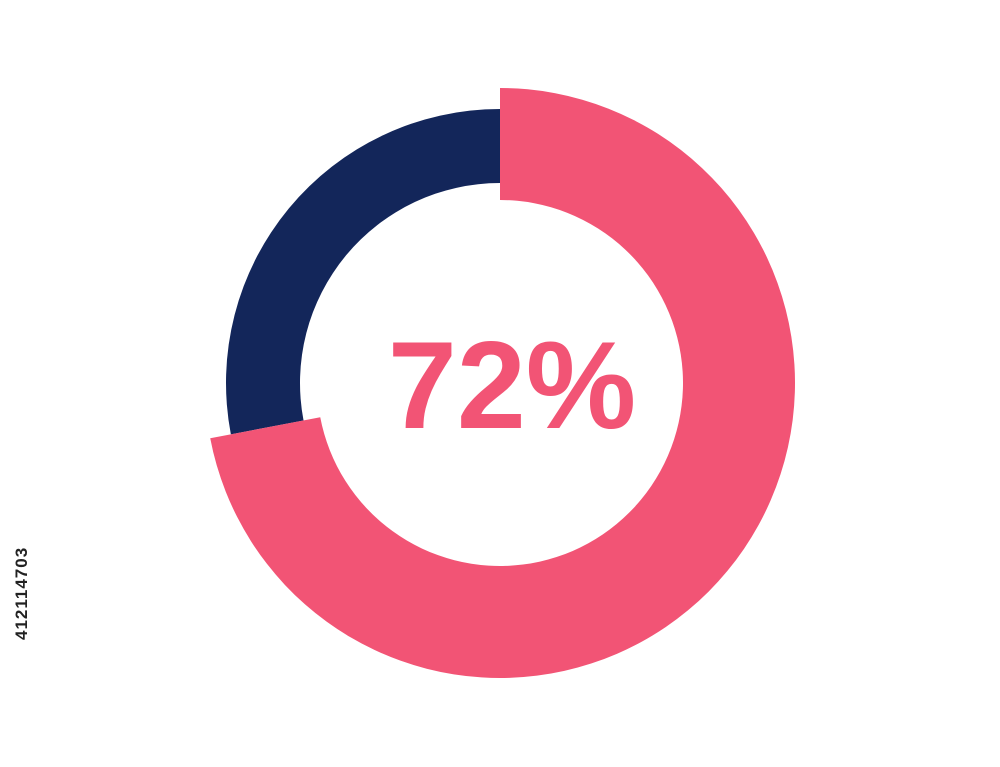 Image resolution: width=1000 pixels, height=767 pixels. What do you see at coordinates (21, 593) in the screenshot?
I see `watermark-id: 412114703` at bounding box center [21, 593].